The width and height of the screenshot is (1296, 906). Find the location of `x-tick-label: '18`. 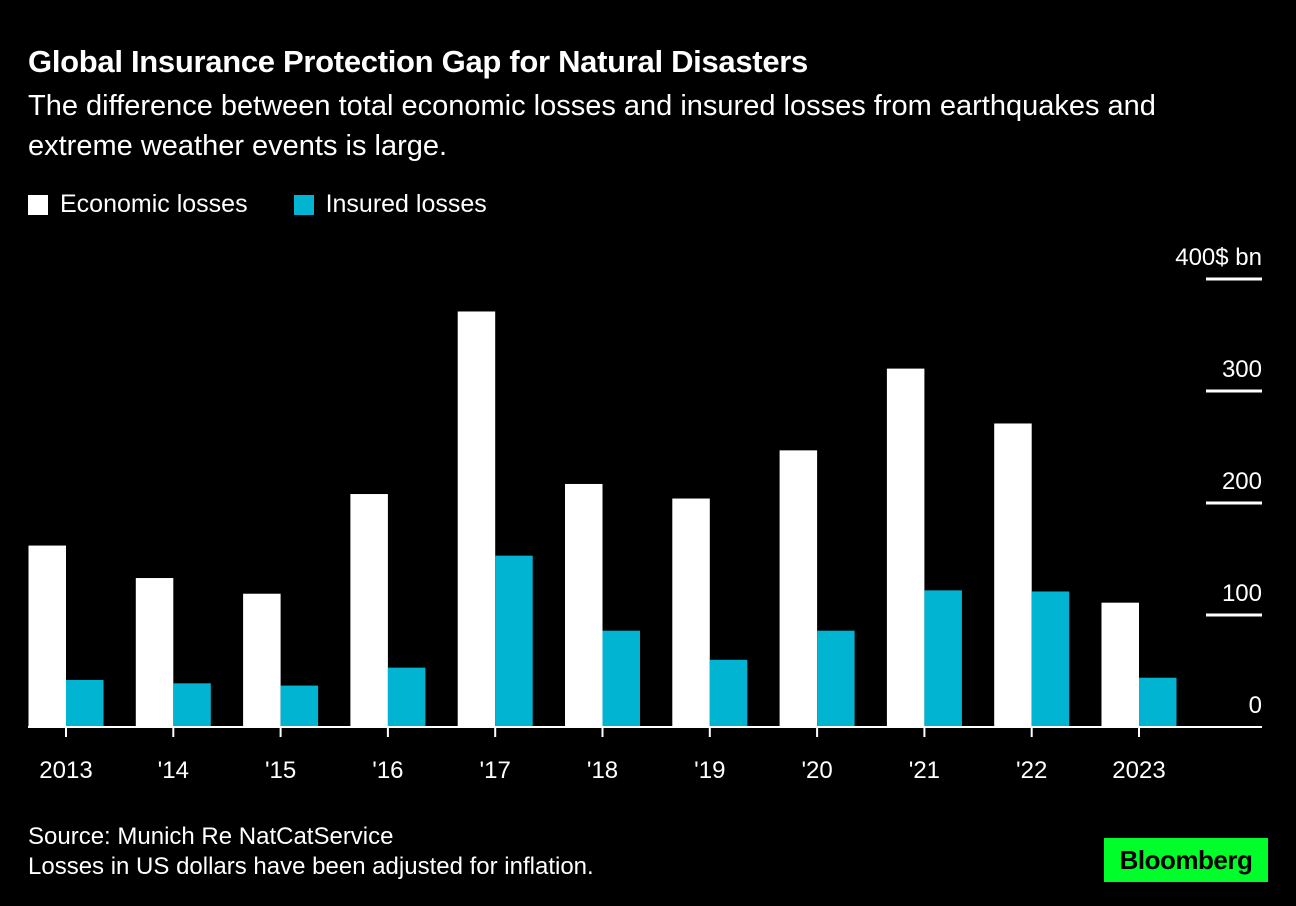

x-tick-label: '18 is located at coordinates (602, 770).